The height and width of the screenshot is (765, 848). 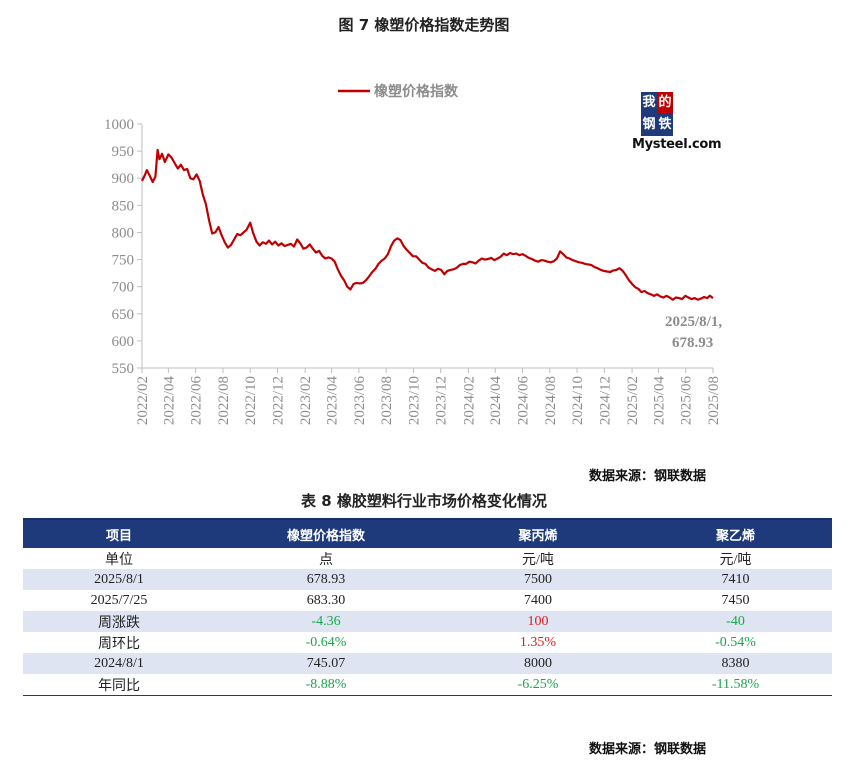 What do you see at coordinates (735, 621) in the screenshot?
I see `cell-pe: -40` at bounding box center [735, 621].